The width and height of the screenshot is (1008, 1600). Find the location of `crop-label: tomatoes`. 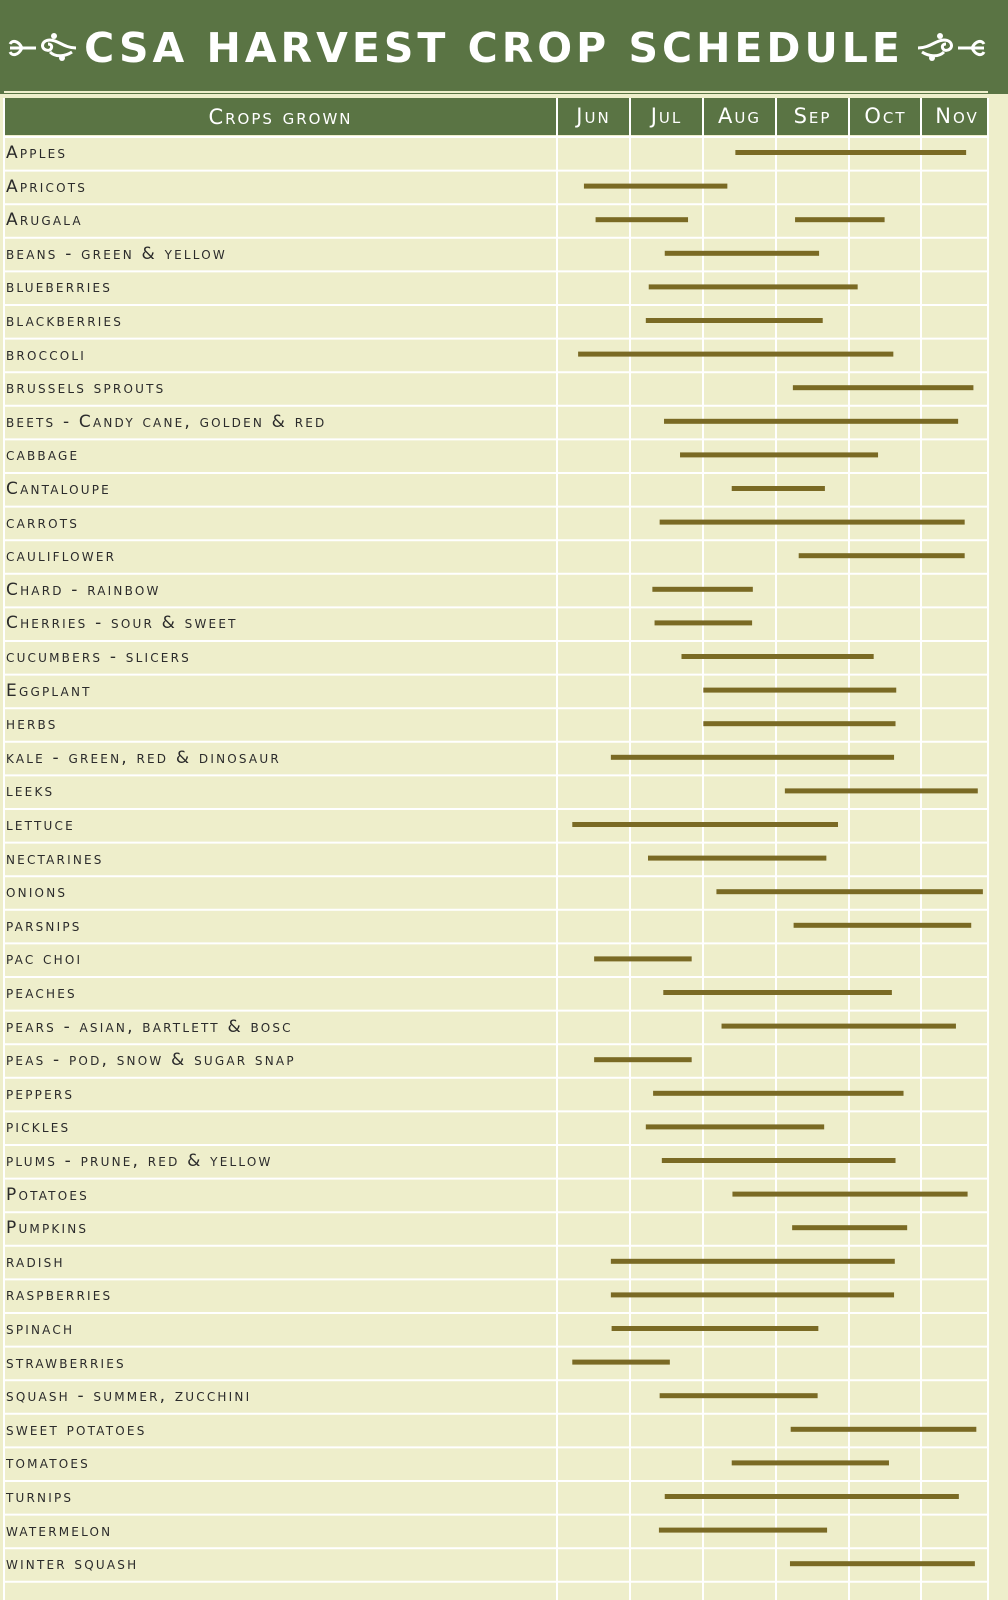

crop-label: tomatoes is located at coordinates (48, 1463).